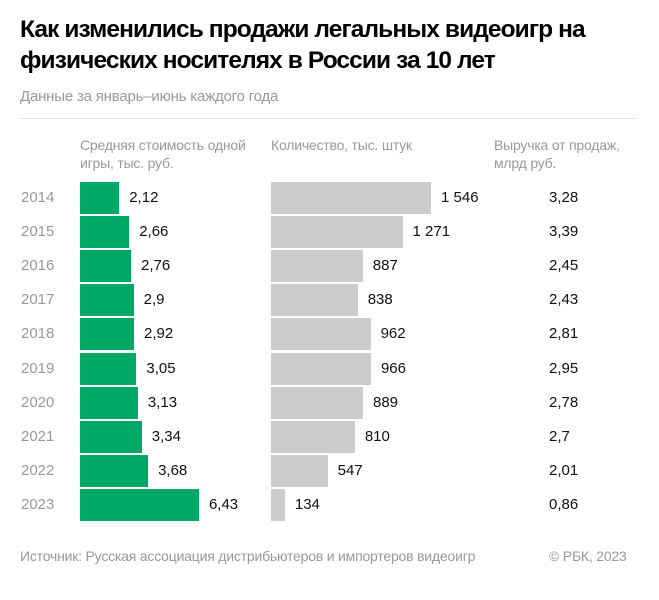 This screenshot has width=659, height=600. Describe the element at coordinates (38, 232) in the screenshot. I see `year-label: 2015` at that location.